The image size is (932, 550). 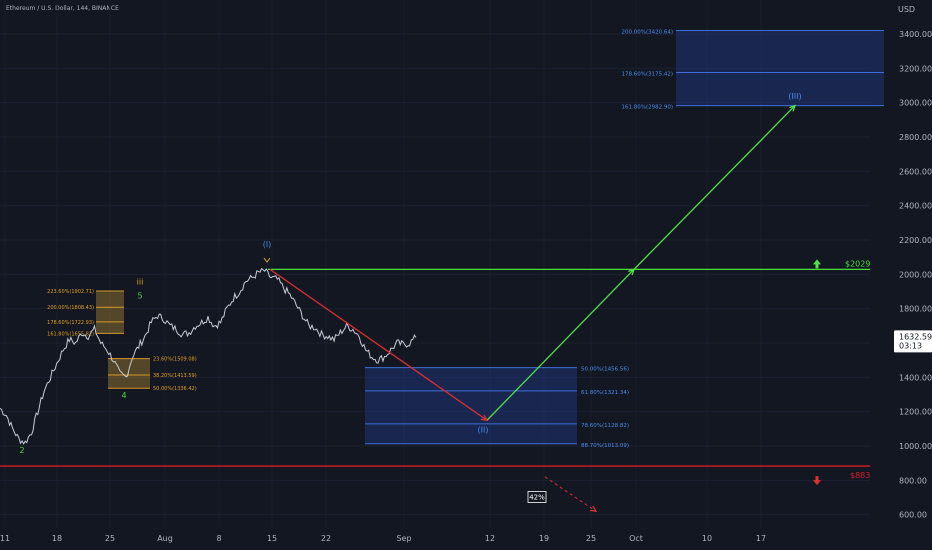 I want to click on orange-fib-label: 200.00%(1808.43), so click(x=70, y=308).